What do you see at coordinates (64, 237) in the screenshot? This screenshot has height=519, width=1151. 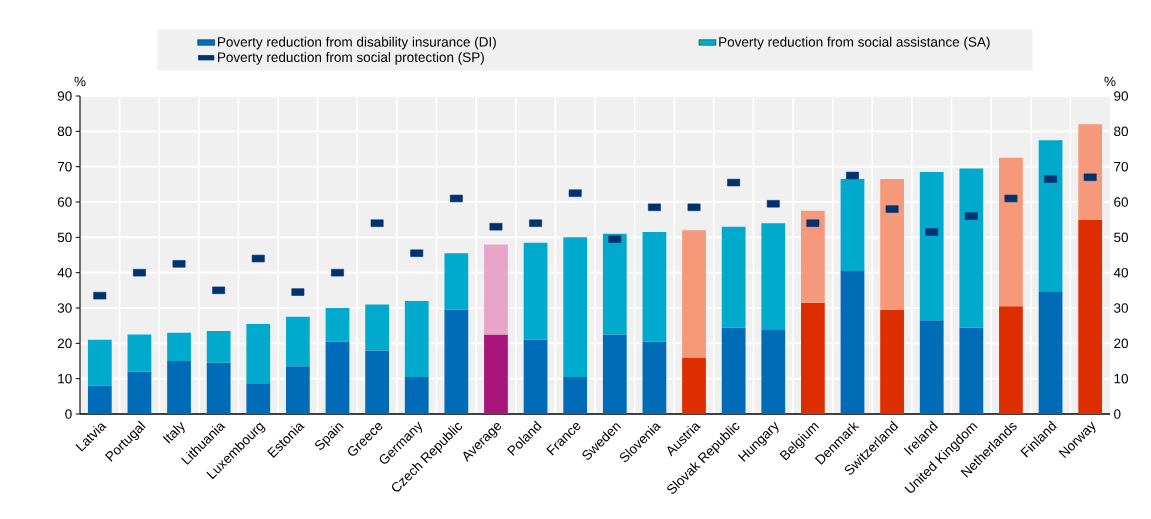 I see `y-tick-label: 50` at bounding box center [64, 237].